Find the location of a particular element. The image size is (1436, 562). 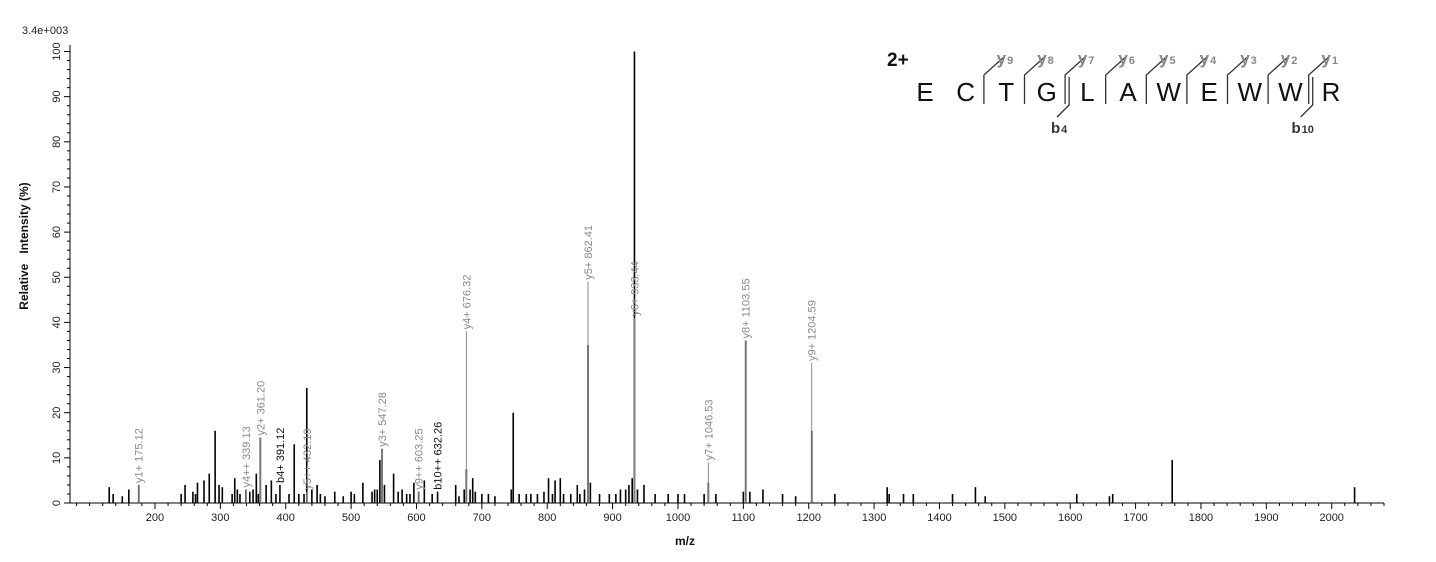

x-axis-title: m/z is located at coordinates (685, 541).